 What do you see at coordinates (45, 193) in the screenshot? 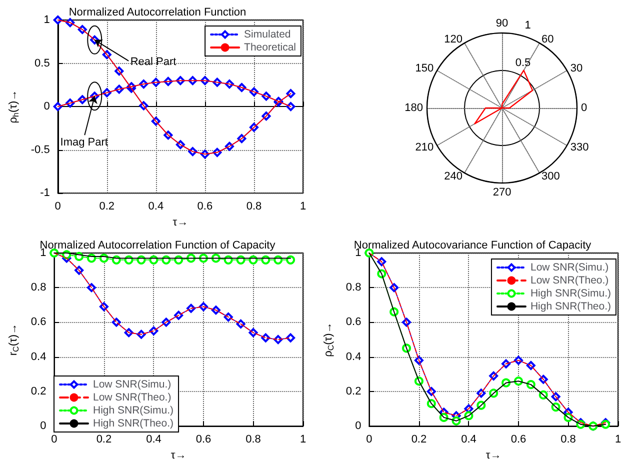
I see `y-tick-label: -1` at bounding box center [45, 193].